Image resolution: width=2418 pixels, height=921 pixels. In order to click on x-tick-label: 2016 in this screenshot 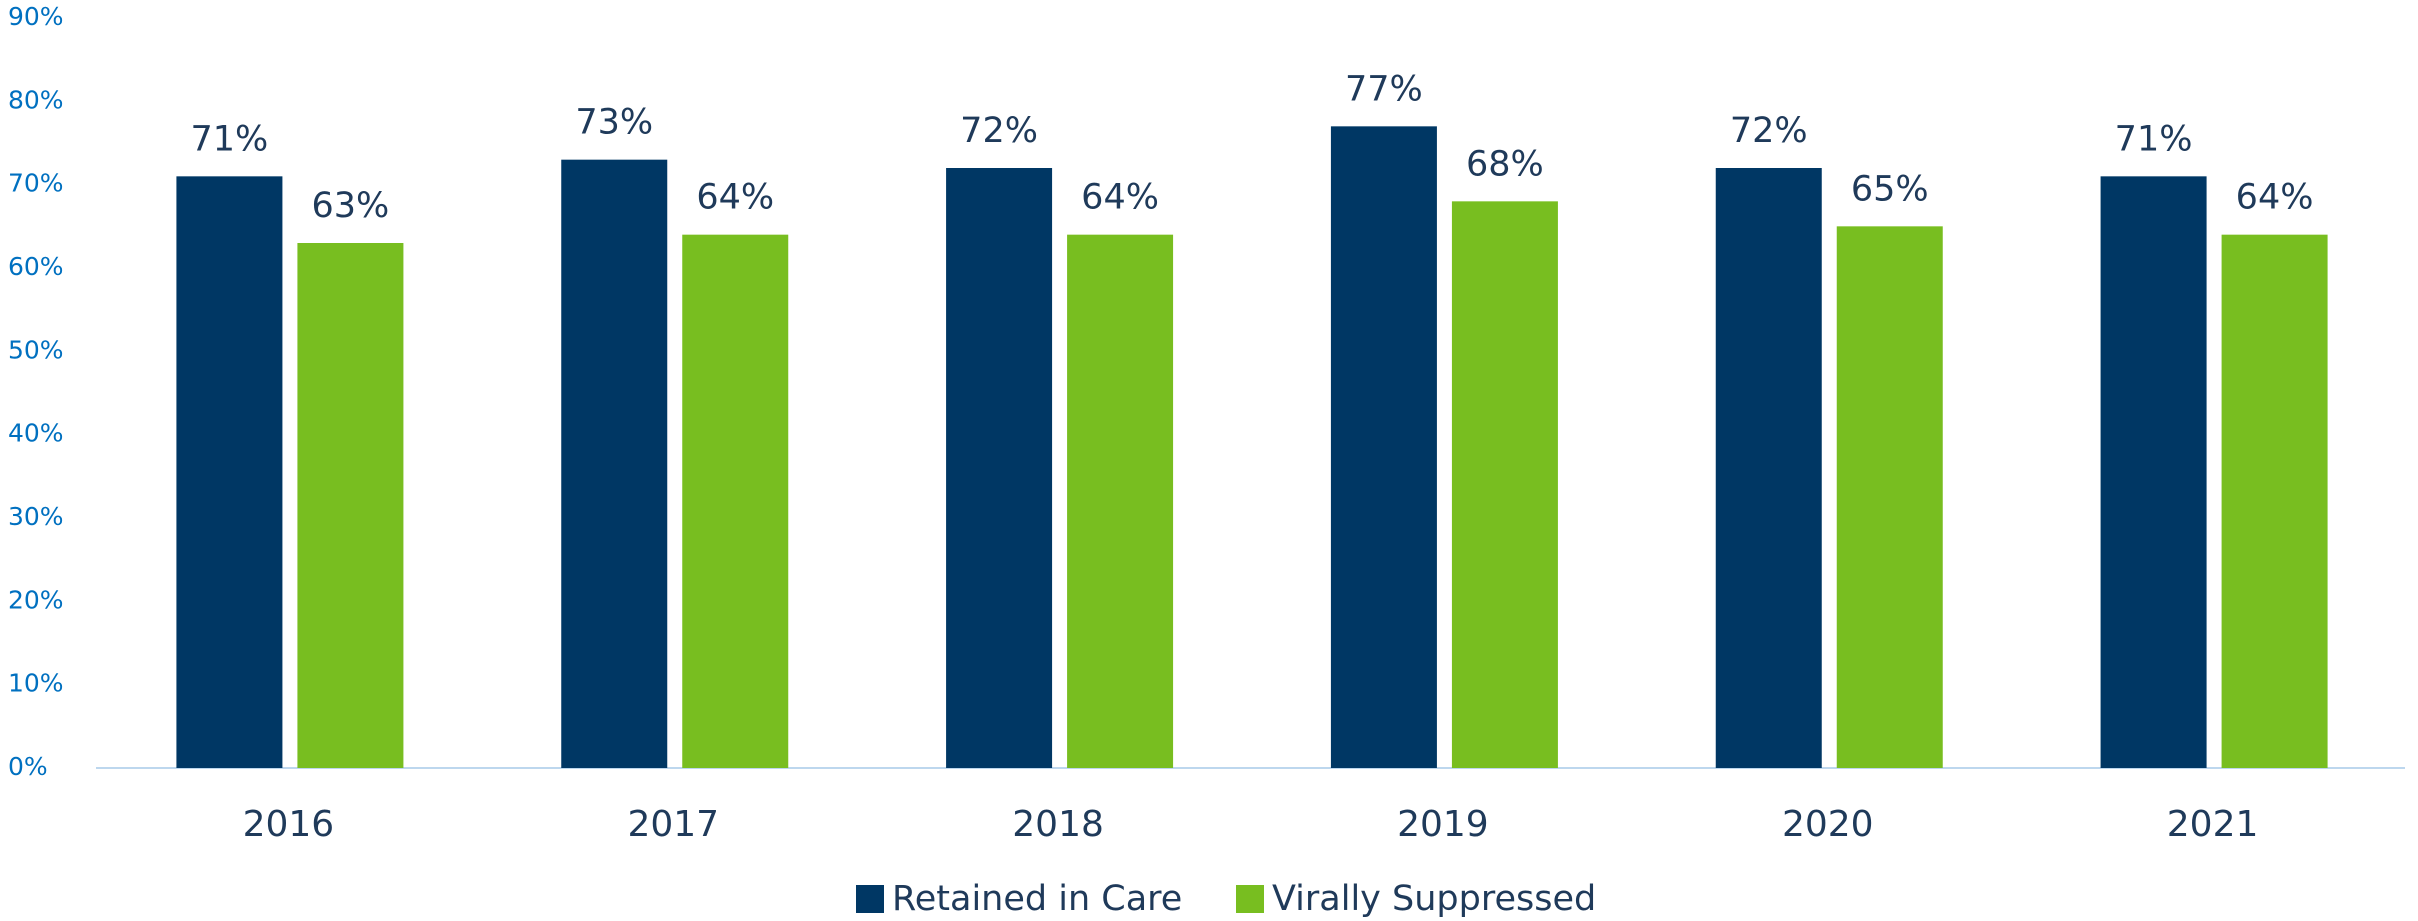, I will do `click(289, 824)`.